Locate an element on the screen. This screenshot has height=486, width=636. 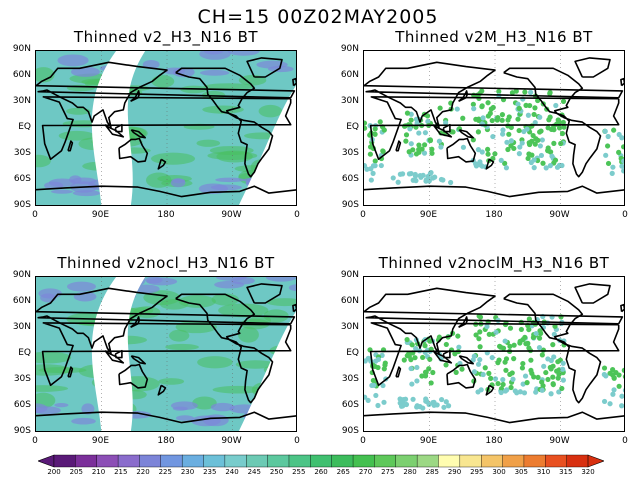
colorbar-label: 215 is located at coordinates (121, 472).